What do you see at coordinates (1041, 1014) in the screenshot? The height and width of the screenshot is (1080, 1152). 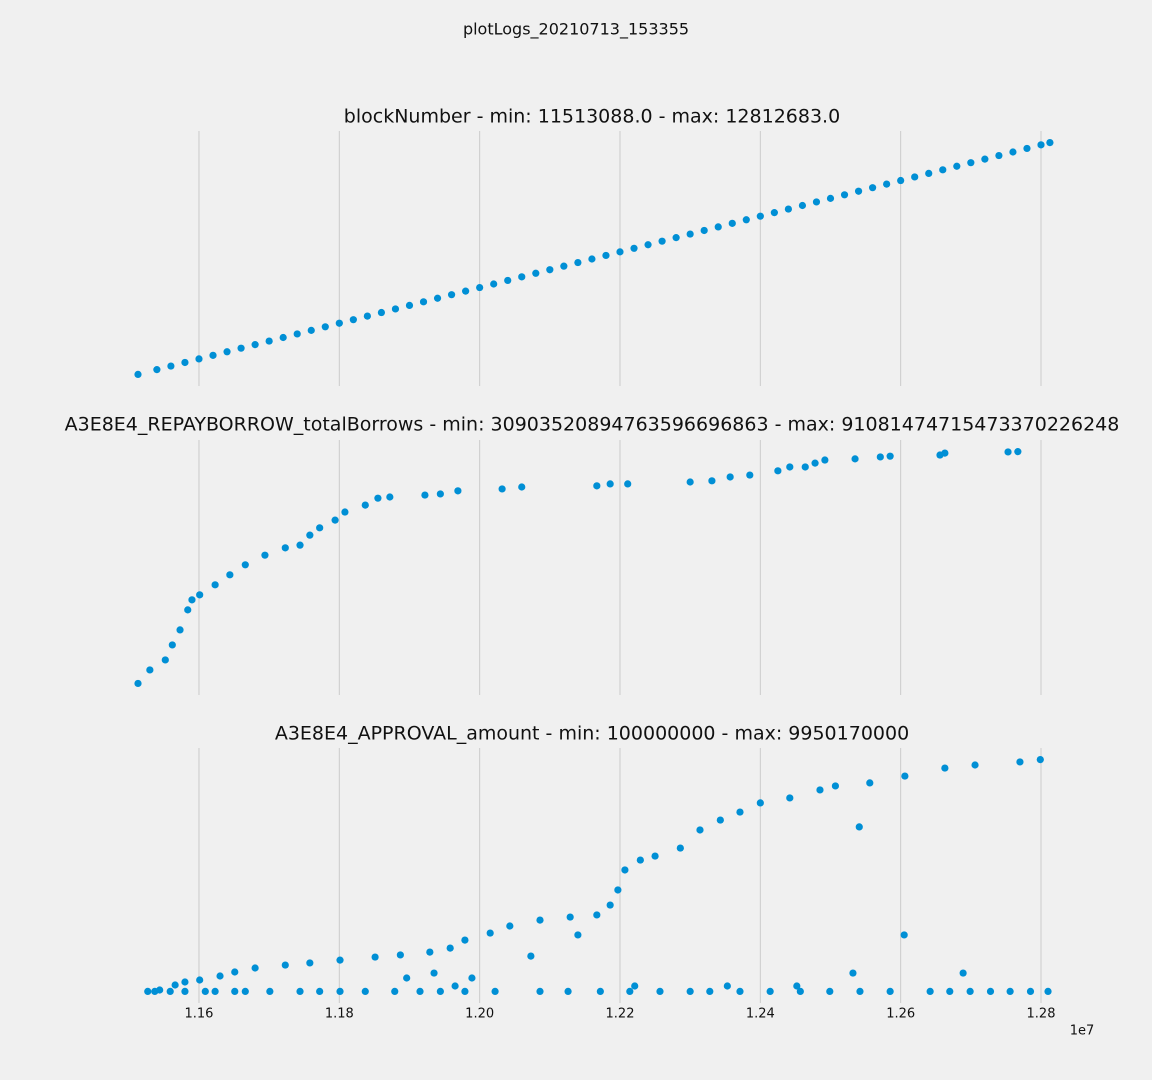 I see `x-tick-label: 1.28` at bounding box center [1041, 1014].